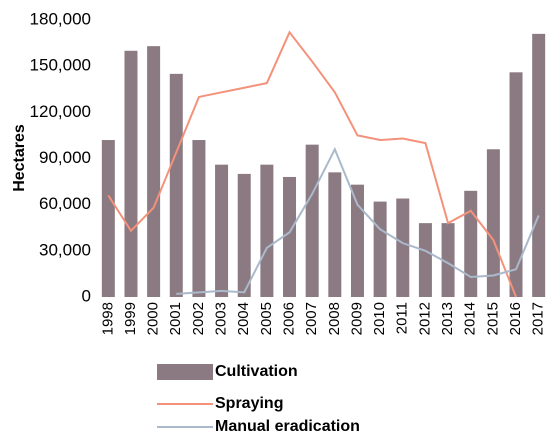  What do you see at coordinates (287, 426) in the screenshot?
I see `legend-label: Manual eradication` at bounding box center [287, 426].